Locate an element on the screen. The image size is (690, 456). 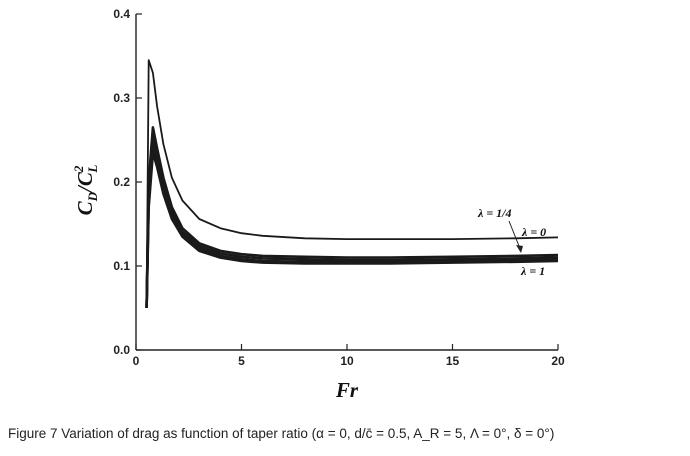
x-tick-label: 0 is located at coordinates (136, 361).